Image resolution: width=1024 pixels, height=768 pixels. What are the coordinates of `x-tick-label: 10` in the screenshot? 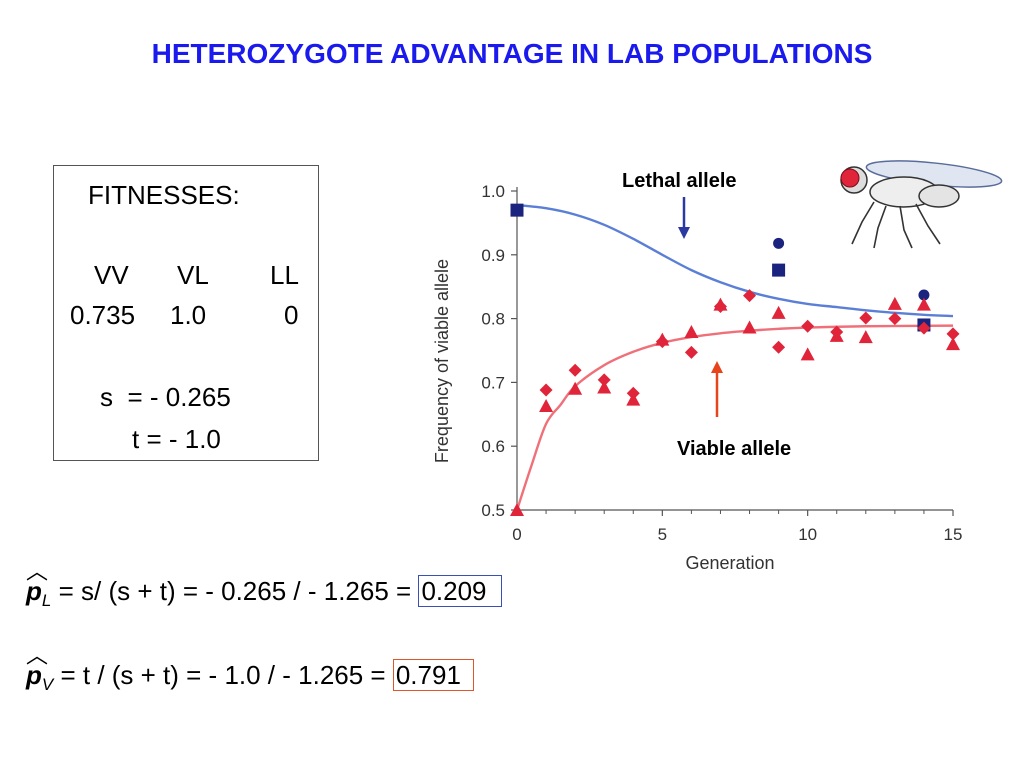 It's located at (807, 534).